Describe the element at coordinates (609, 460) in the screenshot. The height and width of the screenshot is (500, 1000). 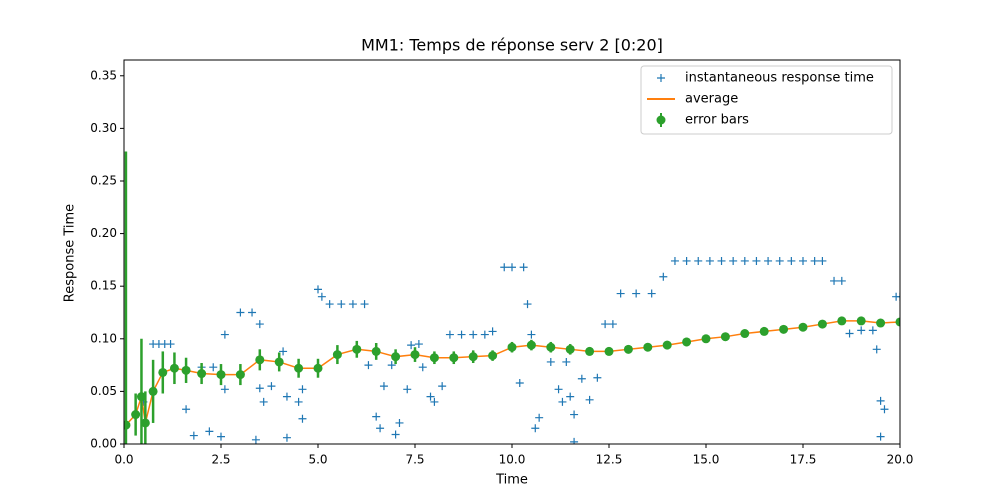
I see `x-tick-label: 12.5` at that location.